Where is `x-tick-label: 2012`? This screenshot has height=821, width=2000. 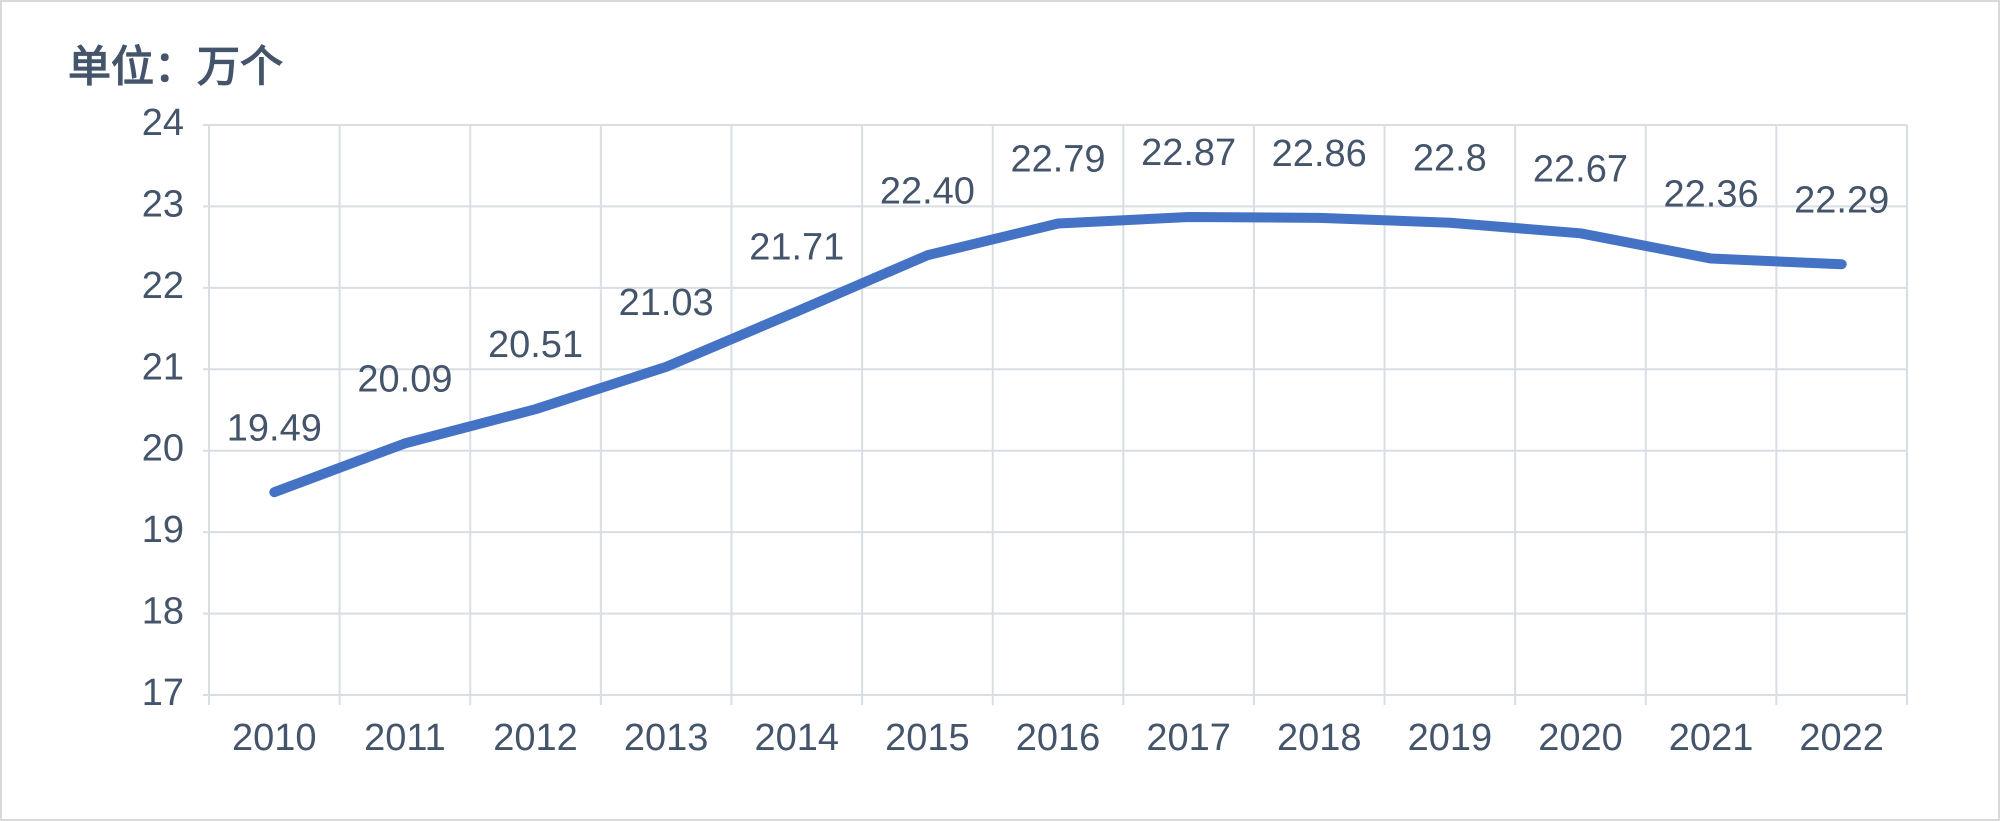
x-tick-label: 2012 is located at coordinates (535, 738).